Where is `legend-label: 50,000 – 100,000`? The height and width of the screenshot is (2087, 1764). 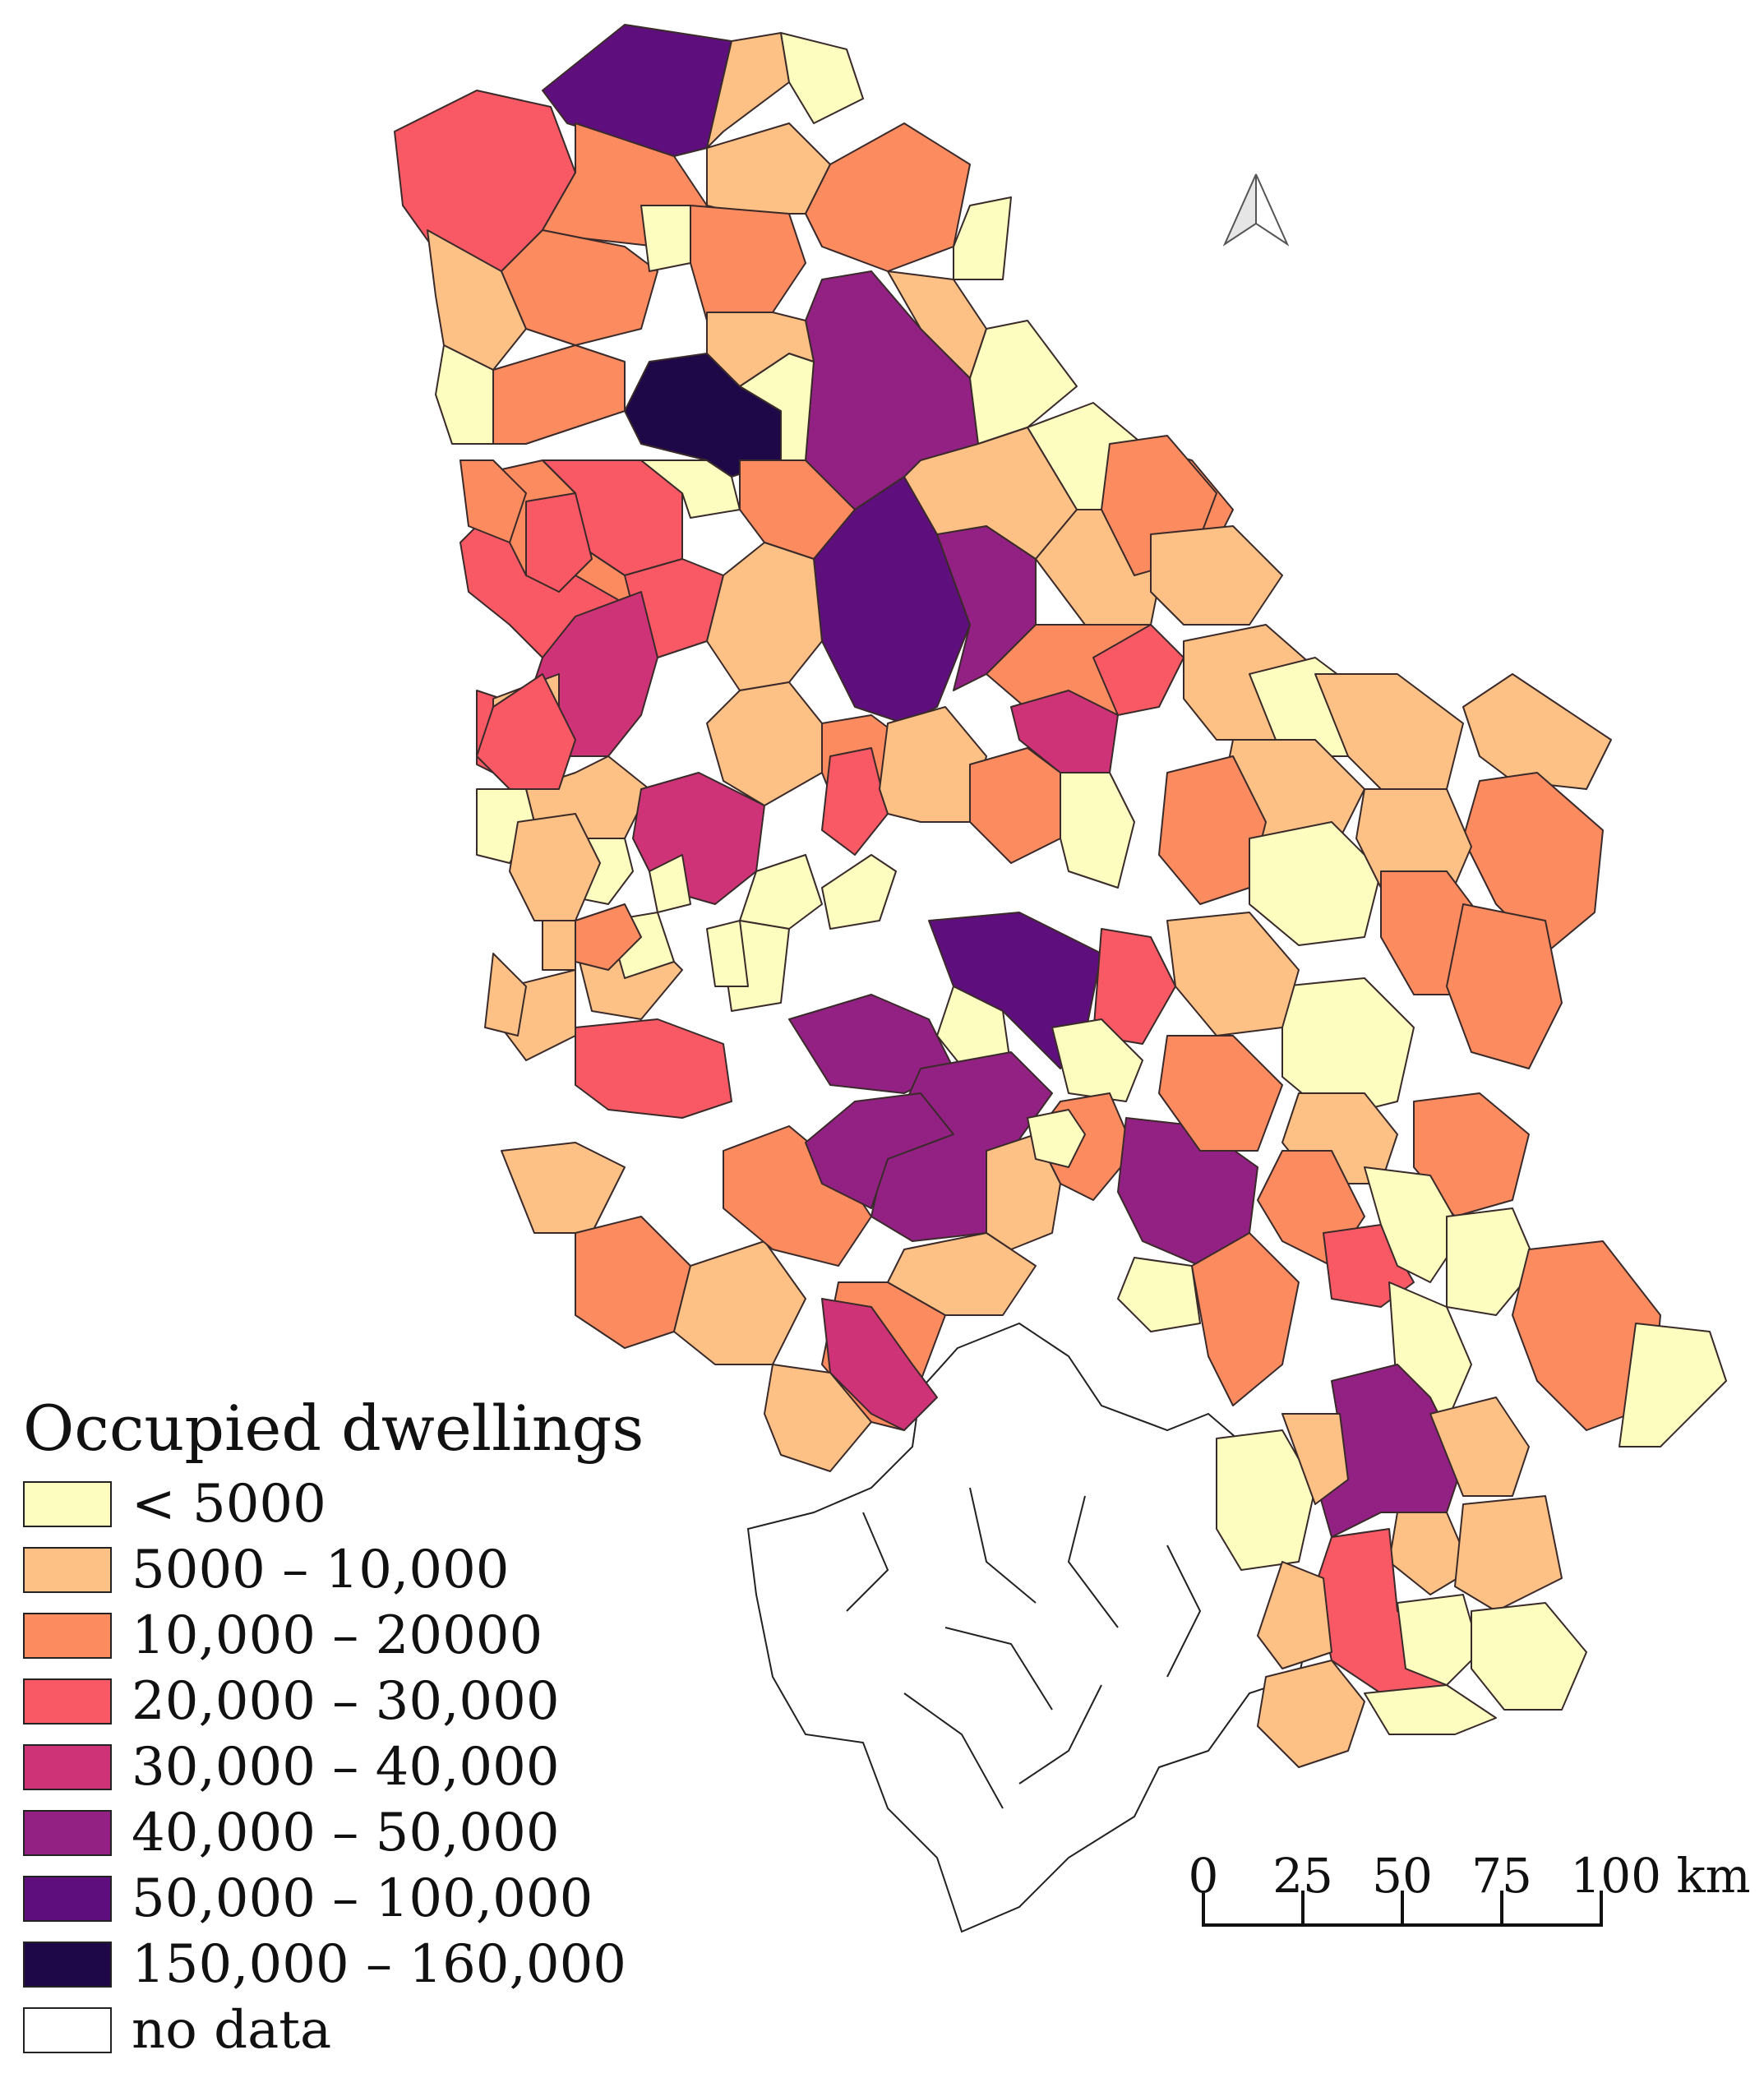
legend-label: 50,000 – 100,000 is located at coordinates (362, 1898).